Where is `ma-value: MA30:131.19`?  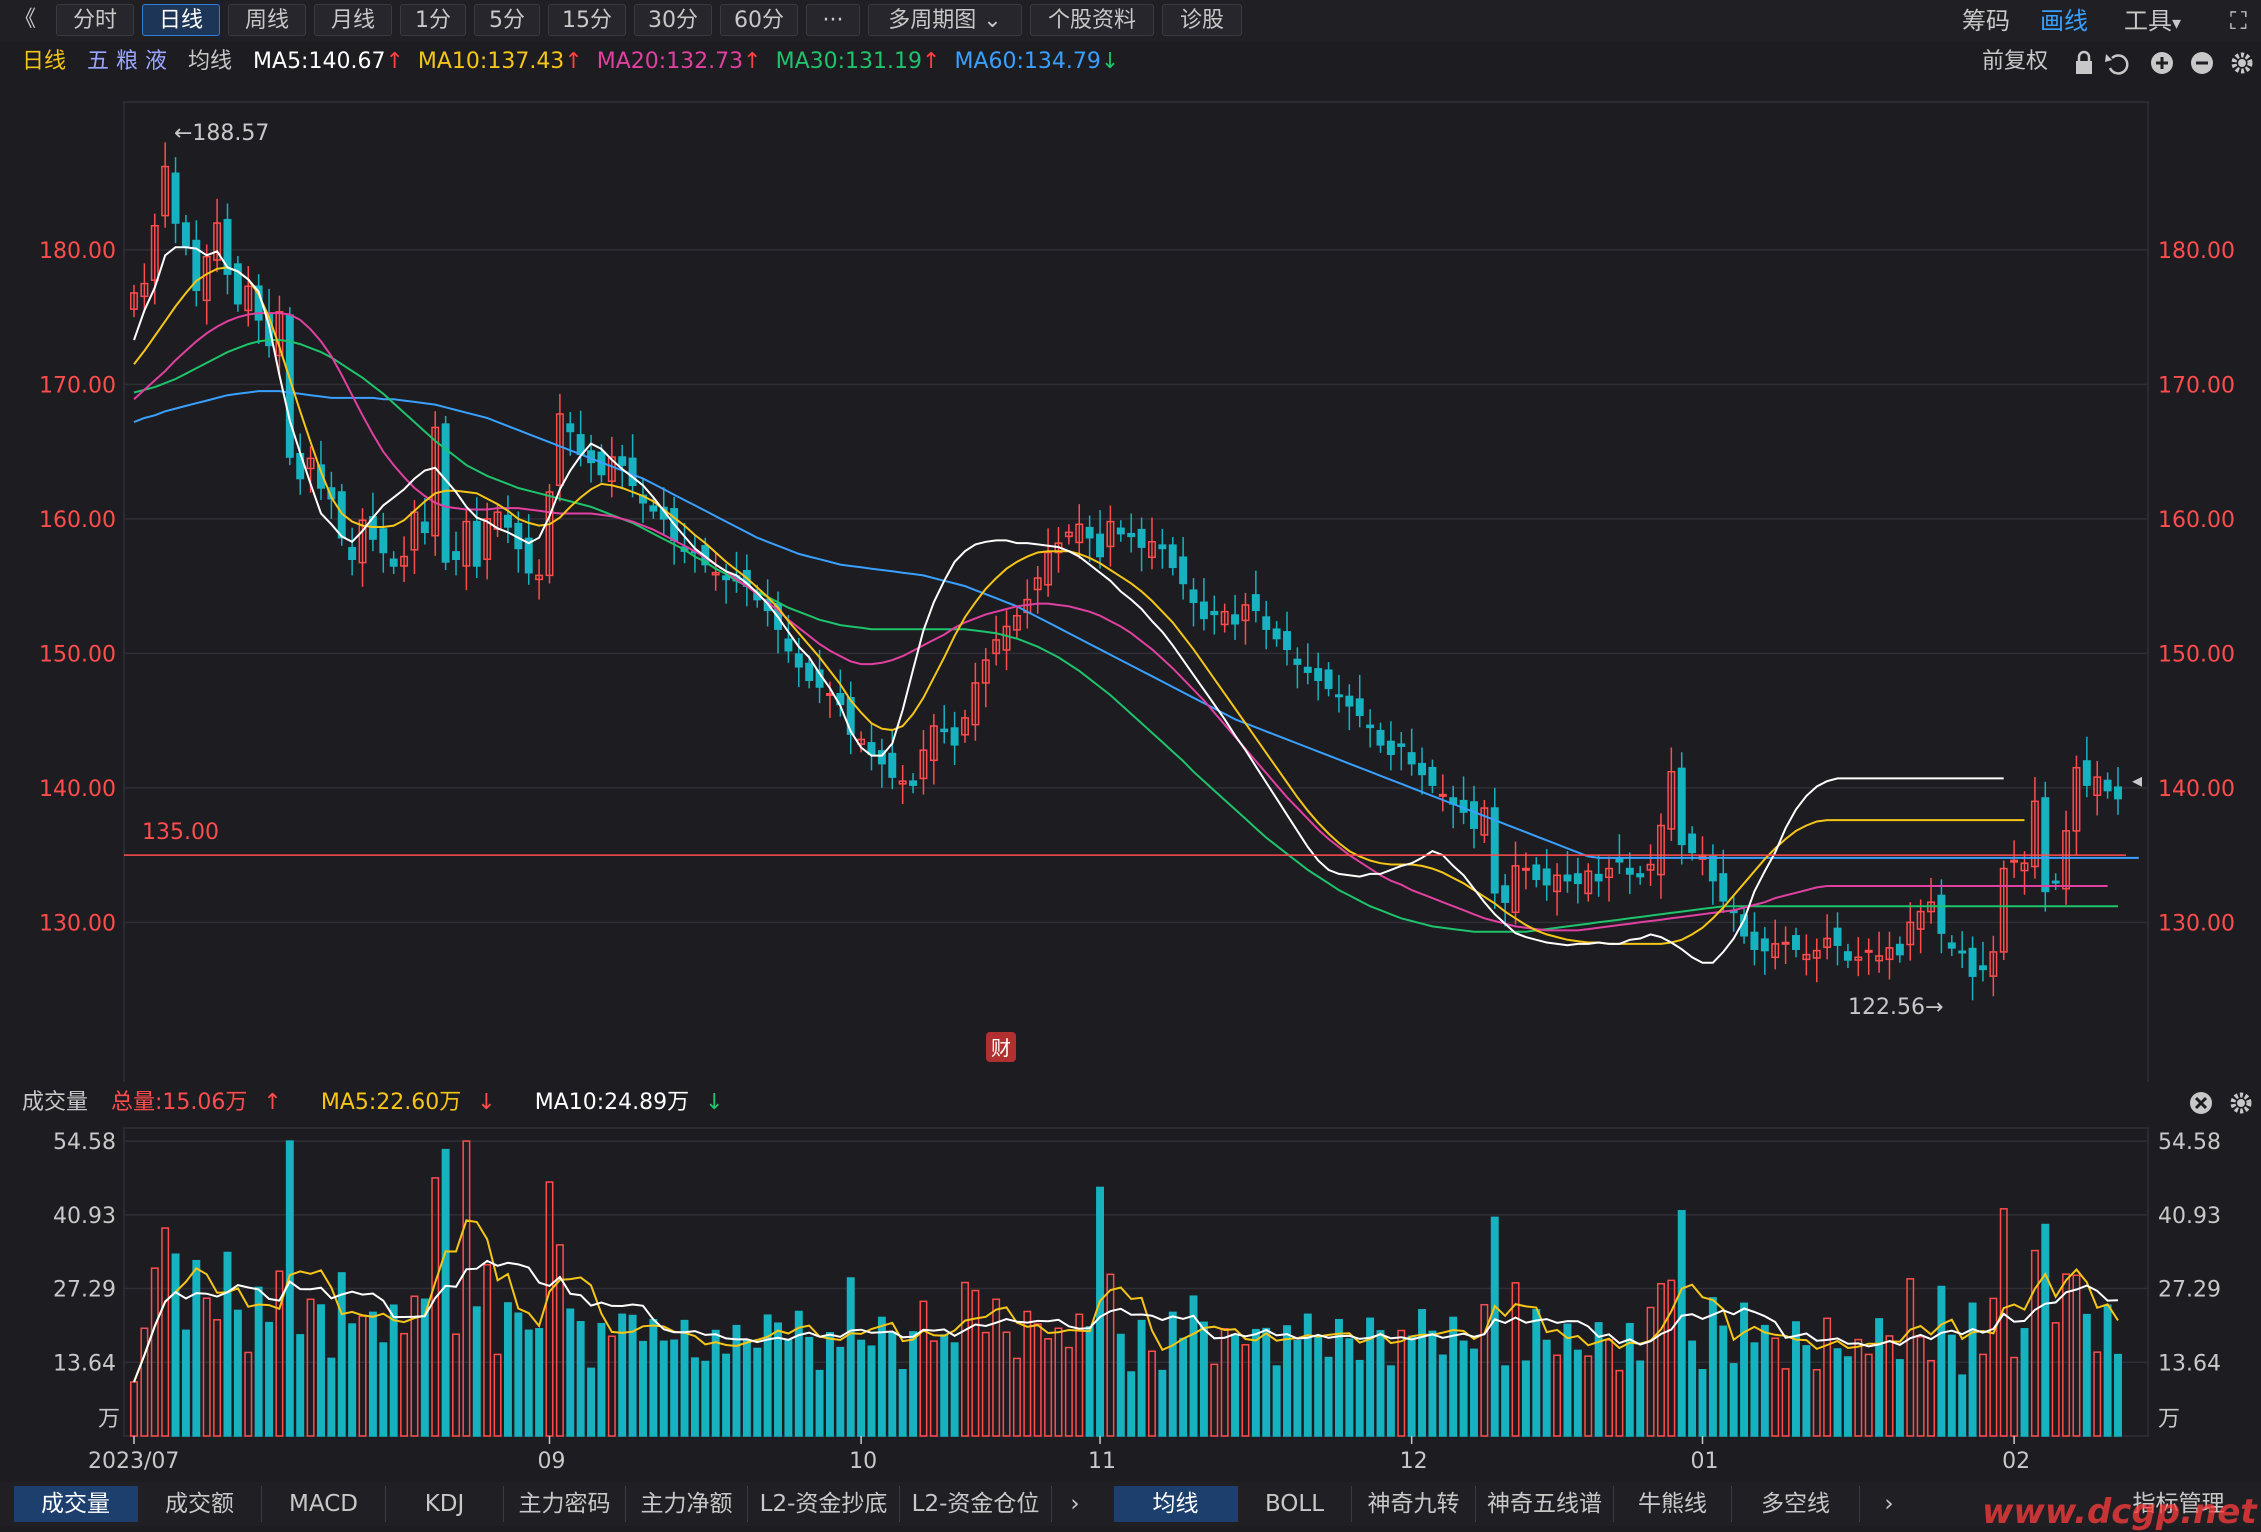
ma-value: MA30:131.19 is located at coordinates (849, 61).